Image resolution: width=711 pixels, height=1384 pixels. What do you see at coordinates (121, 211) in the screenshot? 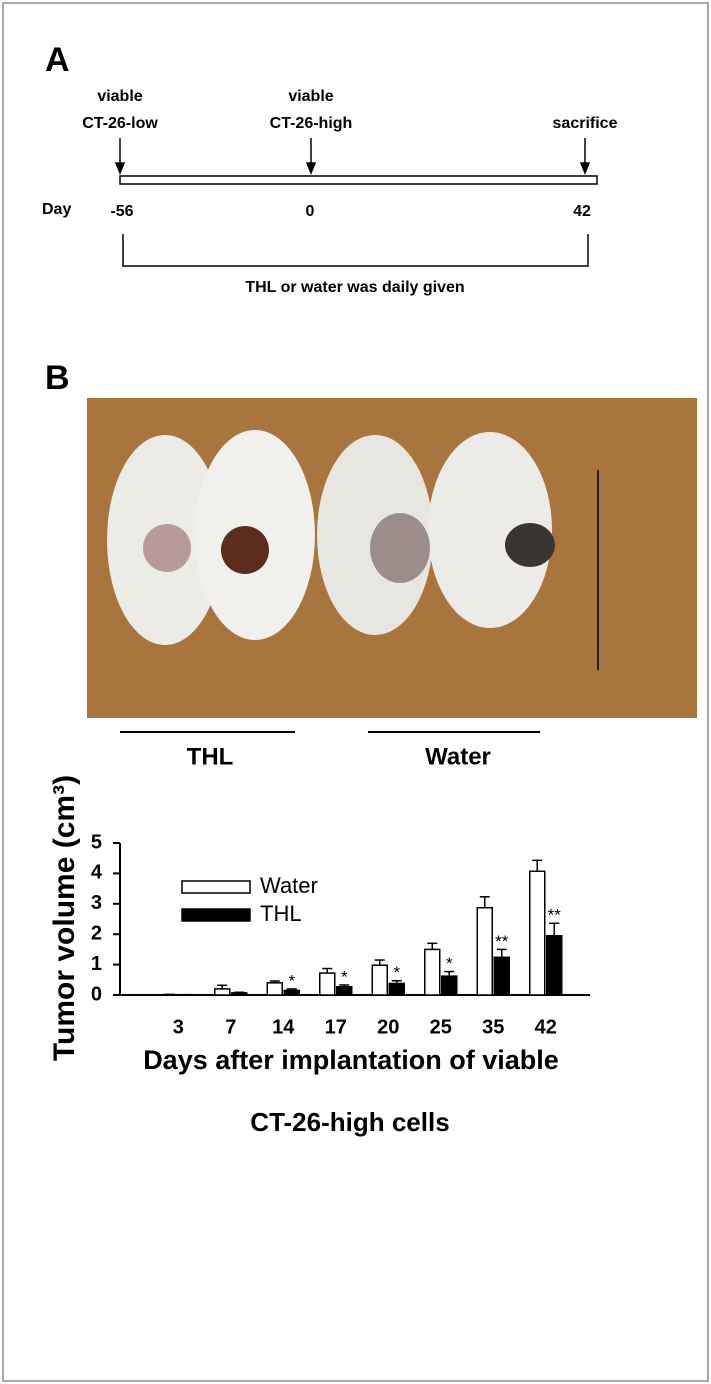
I see `day: -56` at bounding box center [121, 211].